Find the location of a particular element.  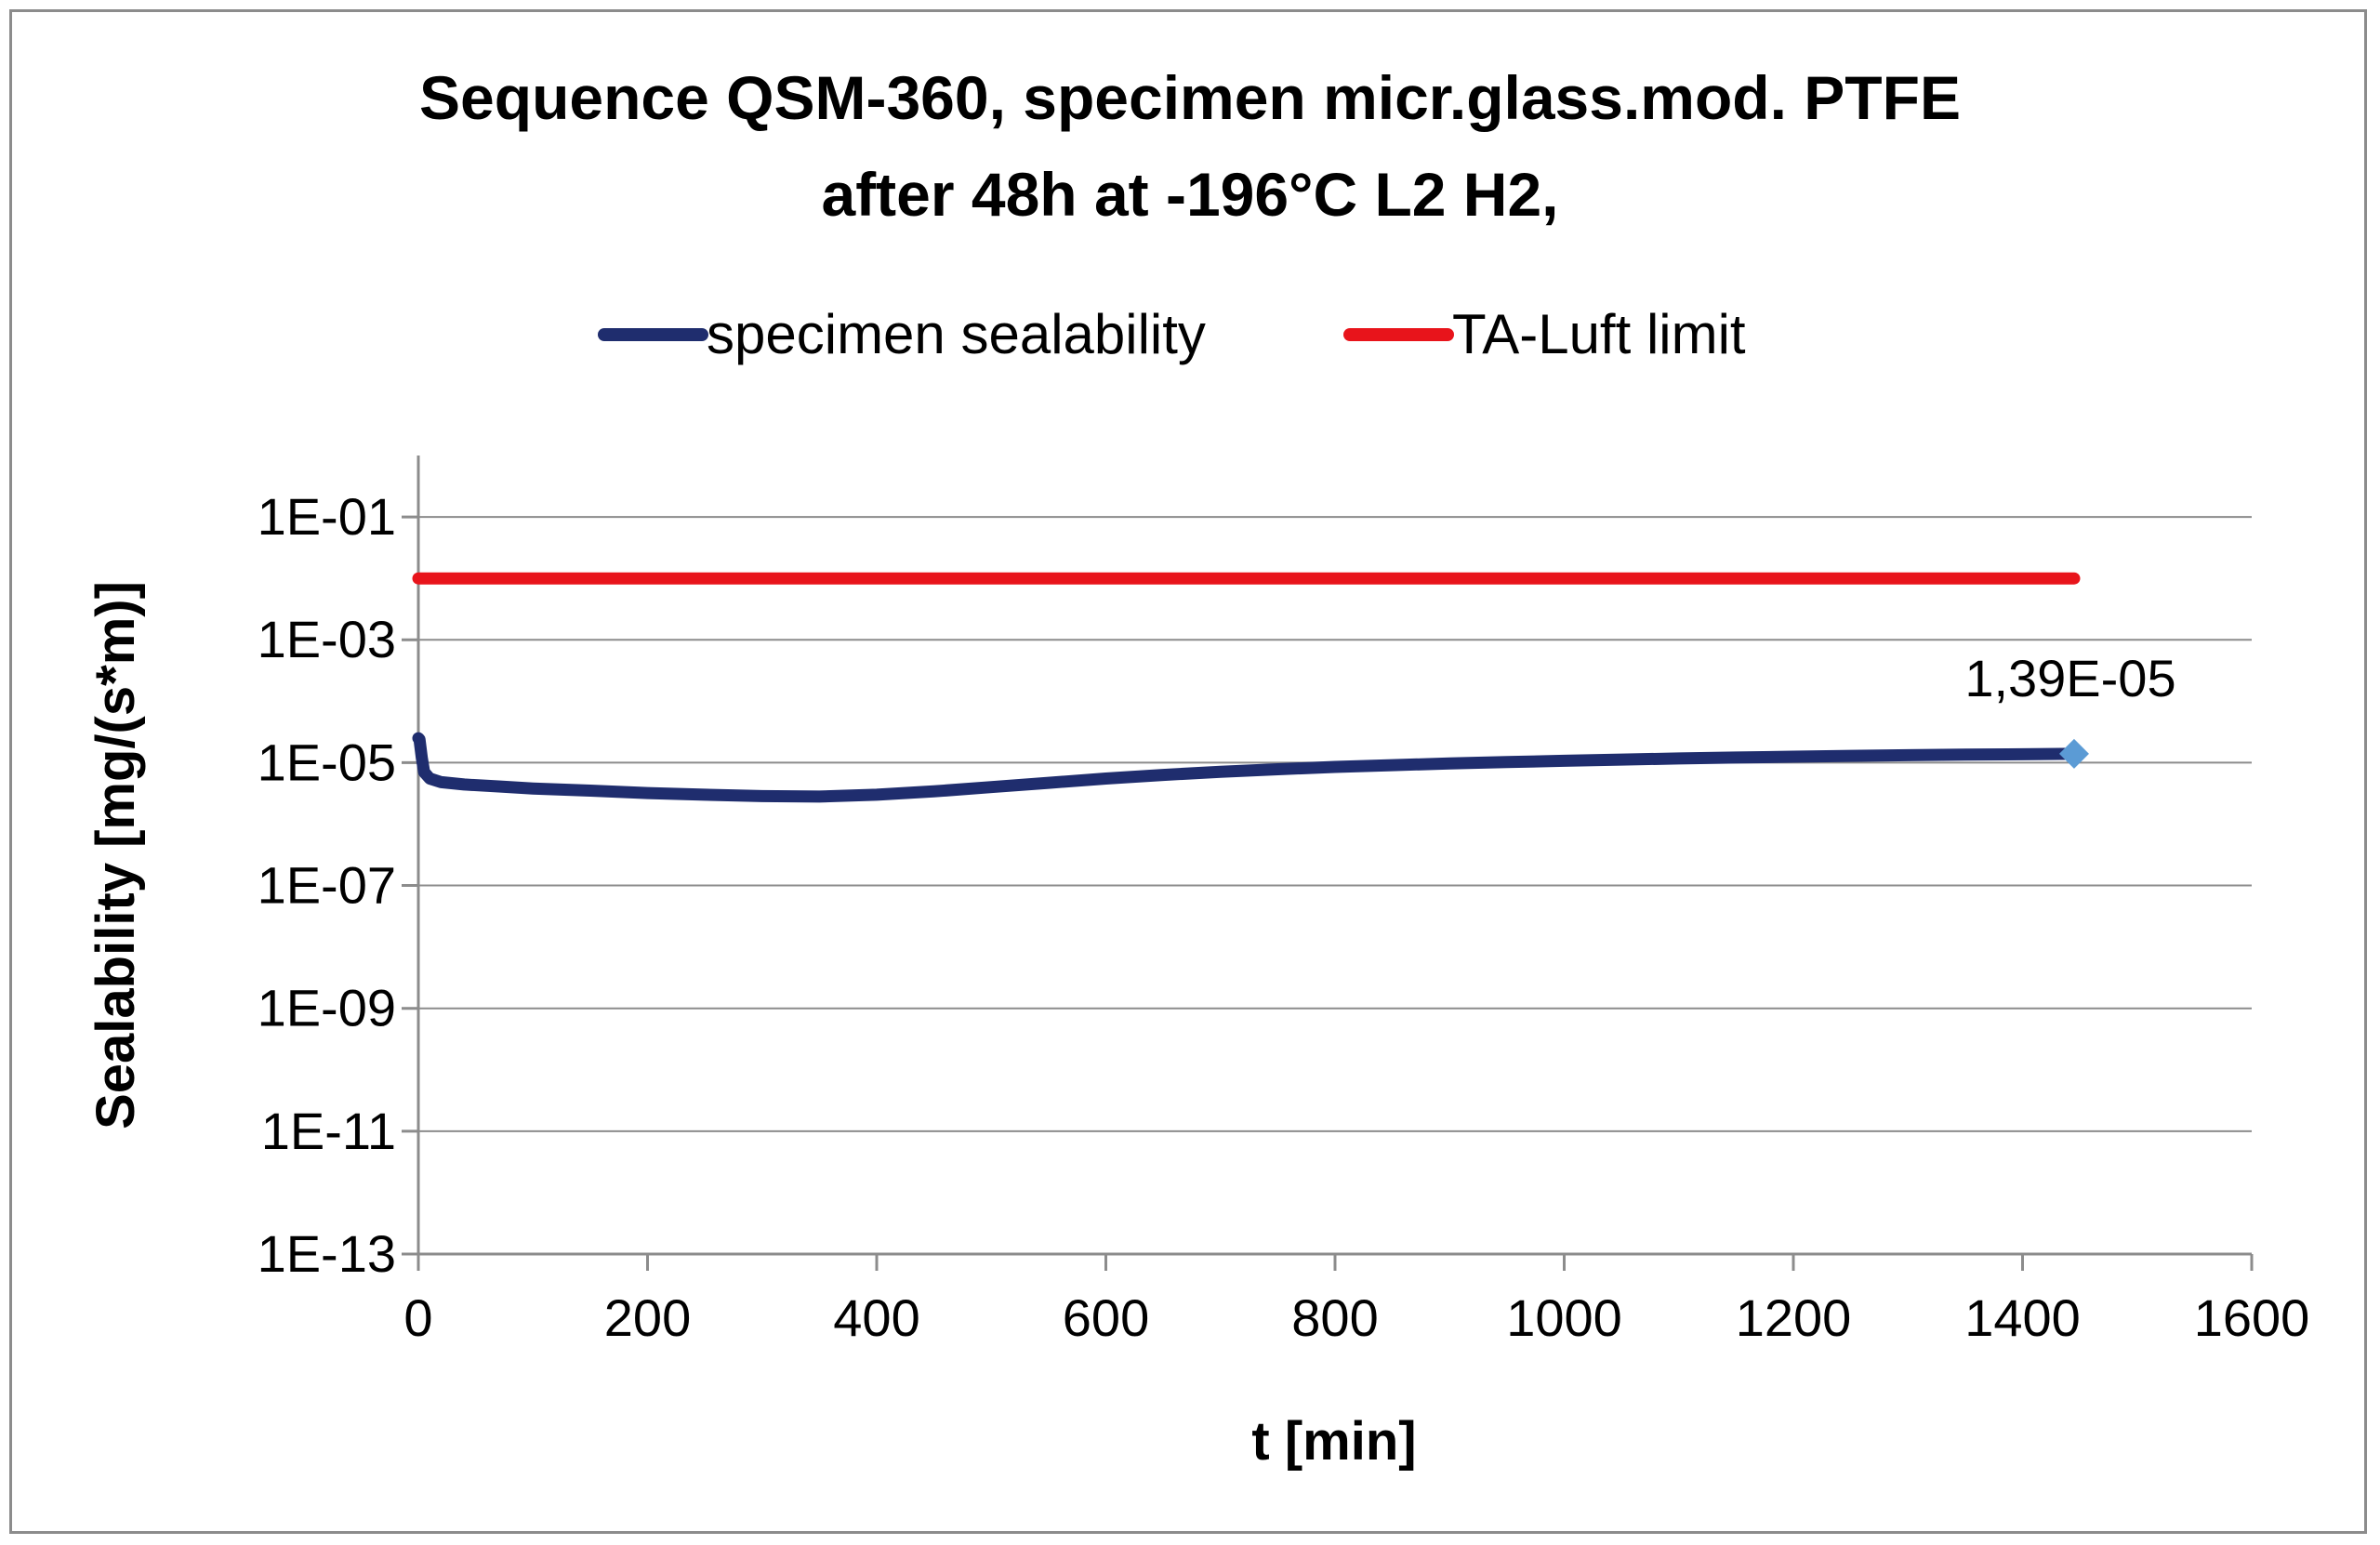

x-tick-label: 800 is located at coordinates (1334, 1318).